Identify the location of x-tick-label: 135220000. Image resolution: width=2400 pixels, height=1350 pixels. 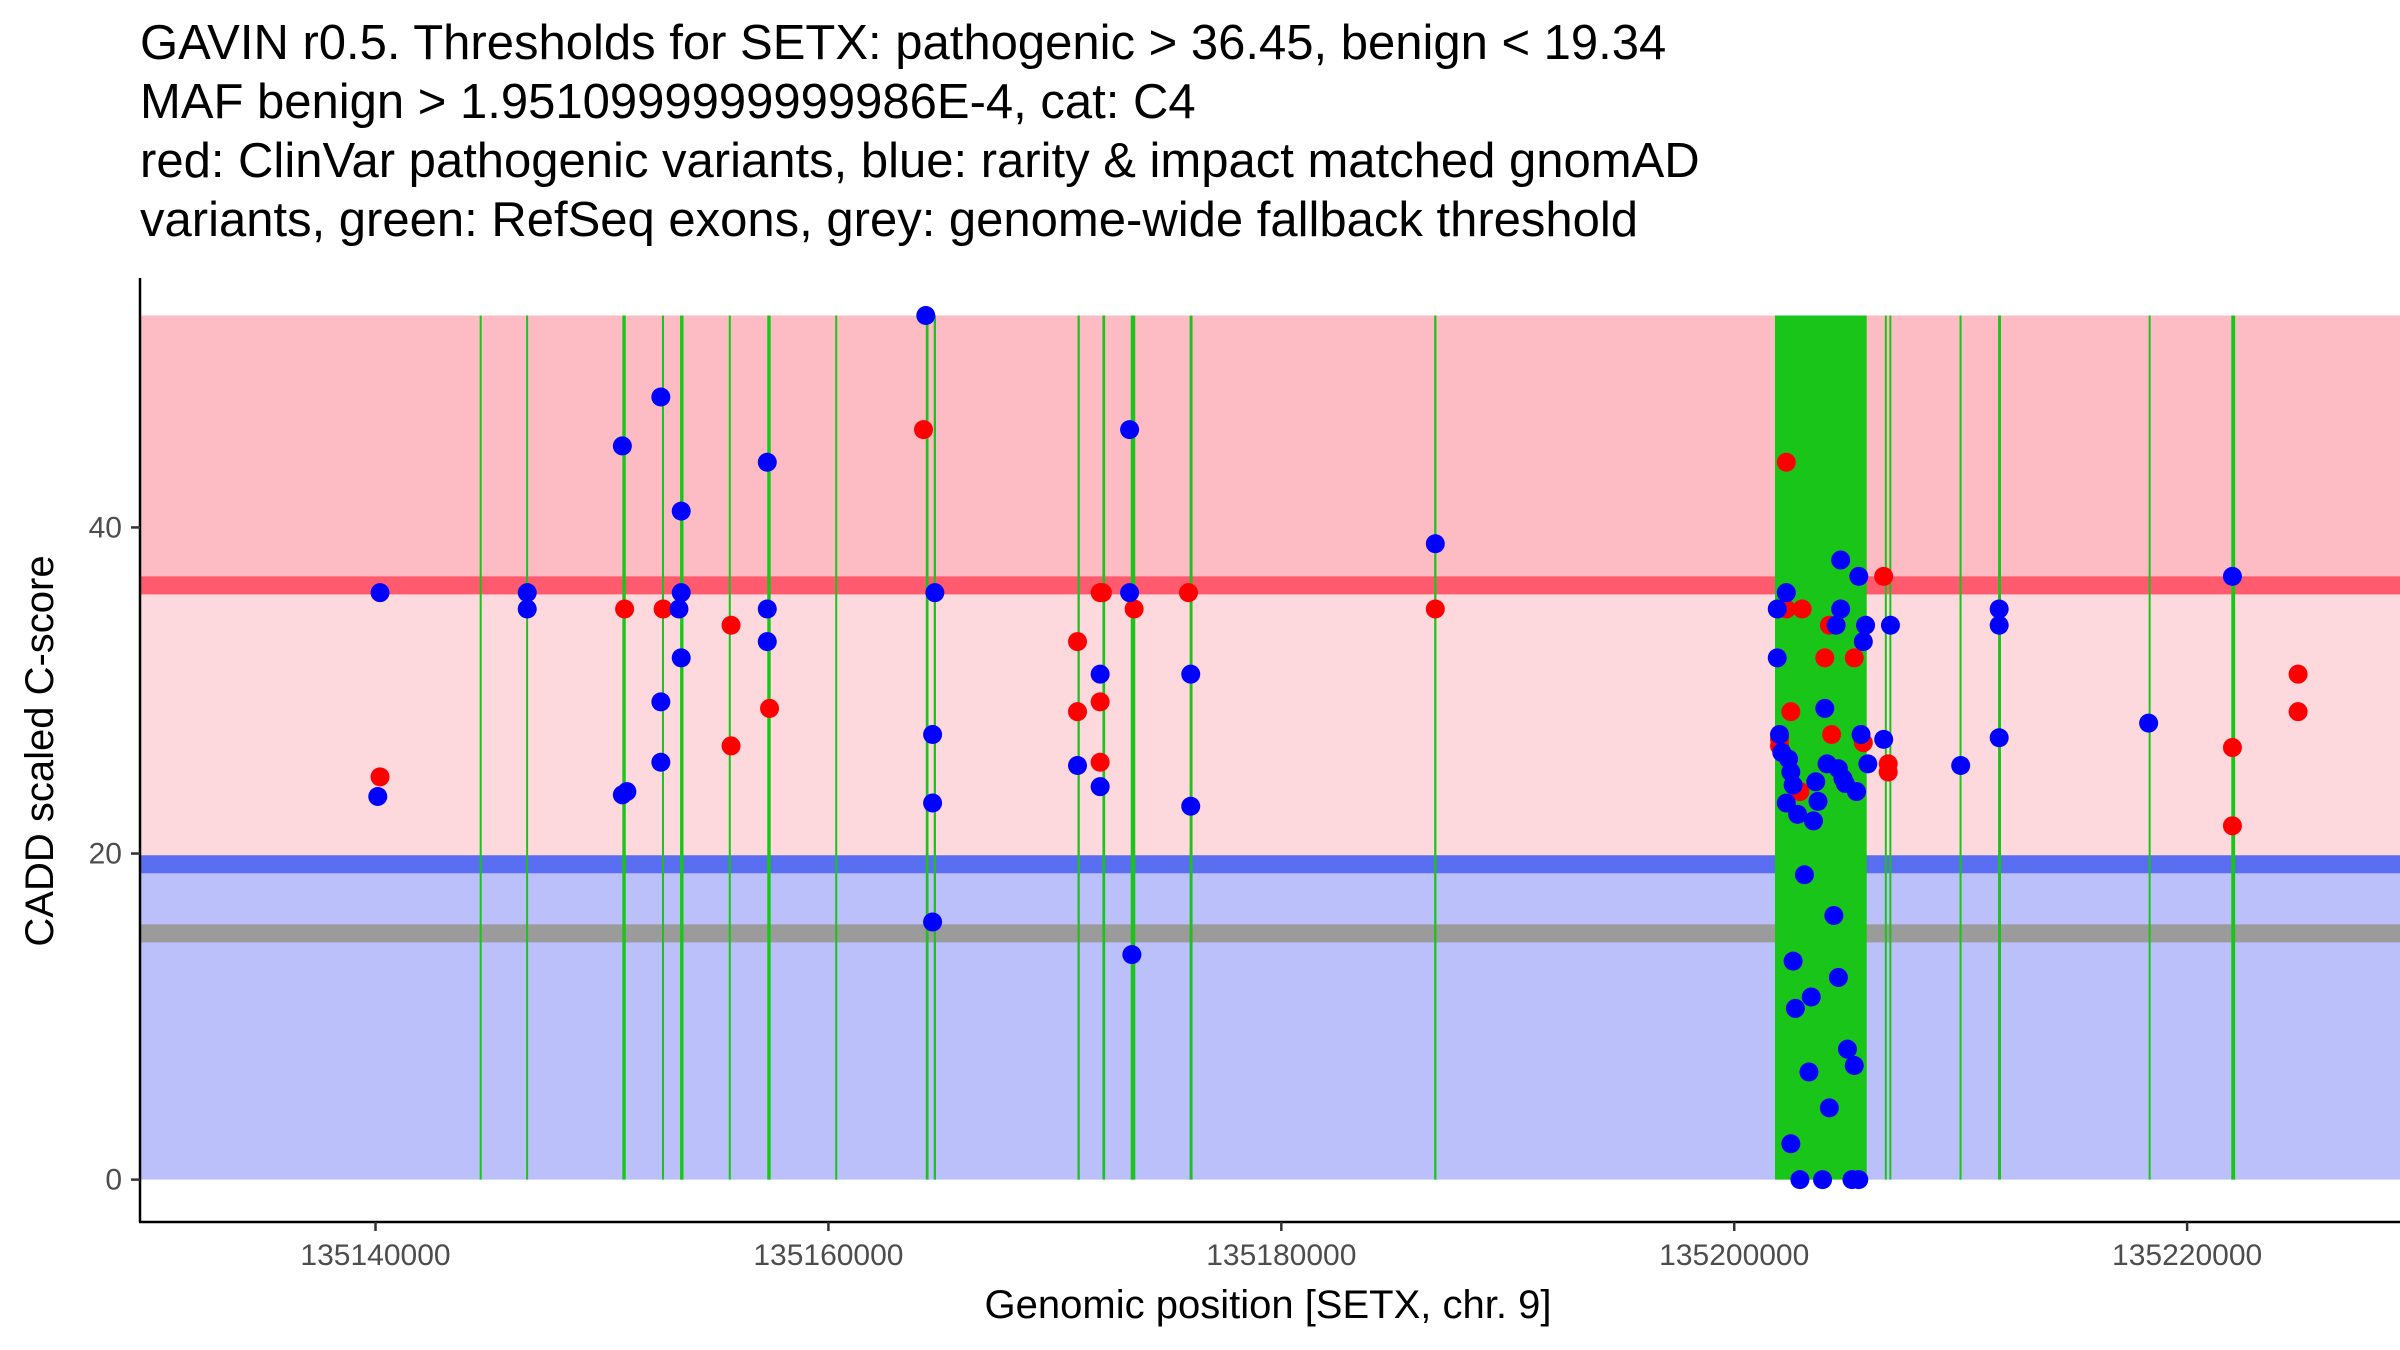
(2187, 1255).